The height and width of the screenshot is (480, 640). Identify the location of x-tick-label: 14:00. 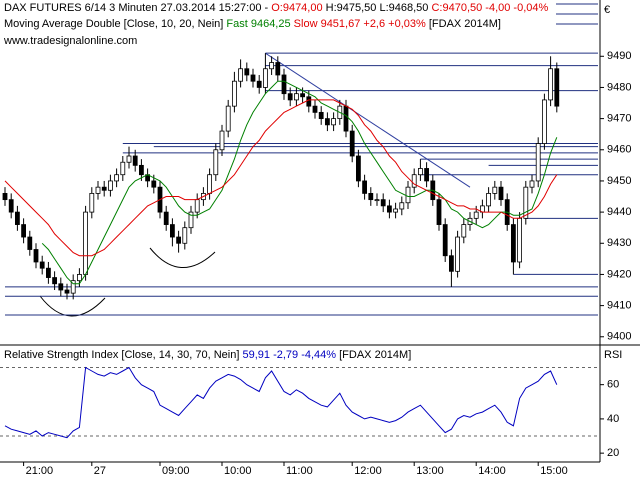
(492, 471).